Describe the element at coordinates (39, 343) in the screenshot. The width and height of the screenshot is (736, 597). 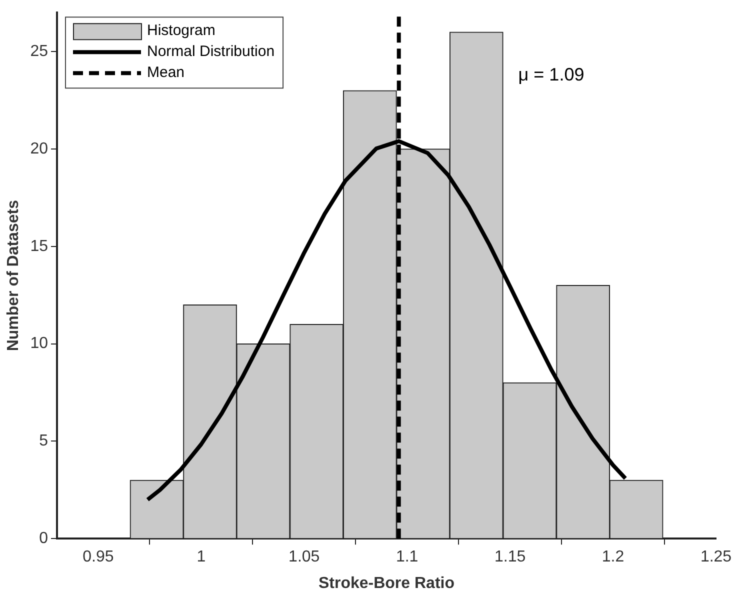
I see `y-tick-label: 10` at that location.